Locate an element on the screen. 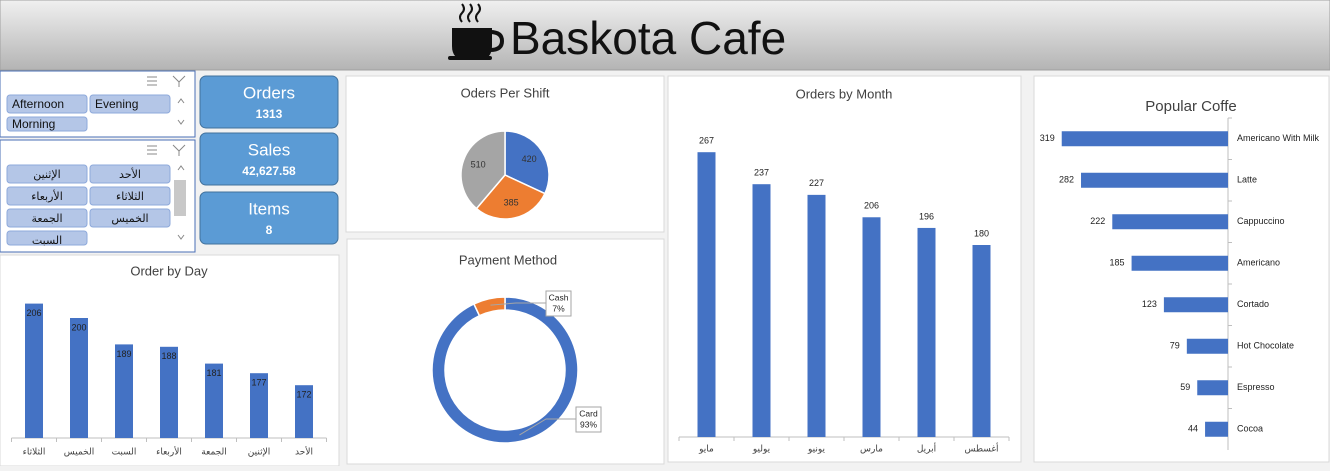 Image resolution: width=1330 pixels, height=471 pixels. y-tick-label: Cortado is located at coordinates (1253, 304).